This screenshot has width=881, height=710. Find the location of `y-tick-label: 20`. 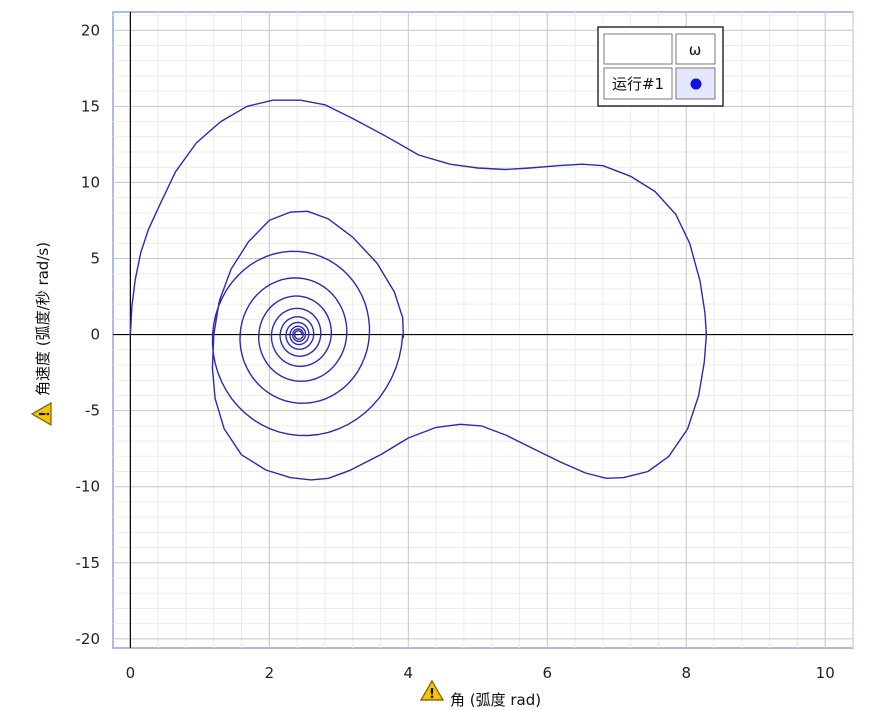

y-tick-label: 20 is located at coordinates (90, 30).